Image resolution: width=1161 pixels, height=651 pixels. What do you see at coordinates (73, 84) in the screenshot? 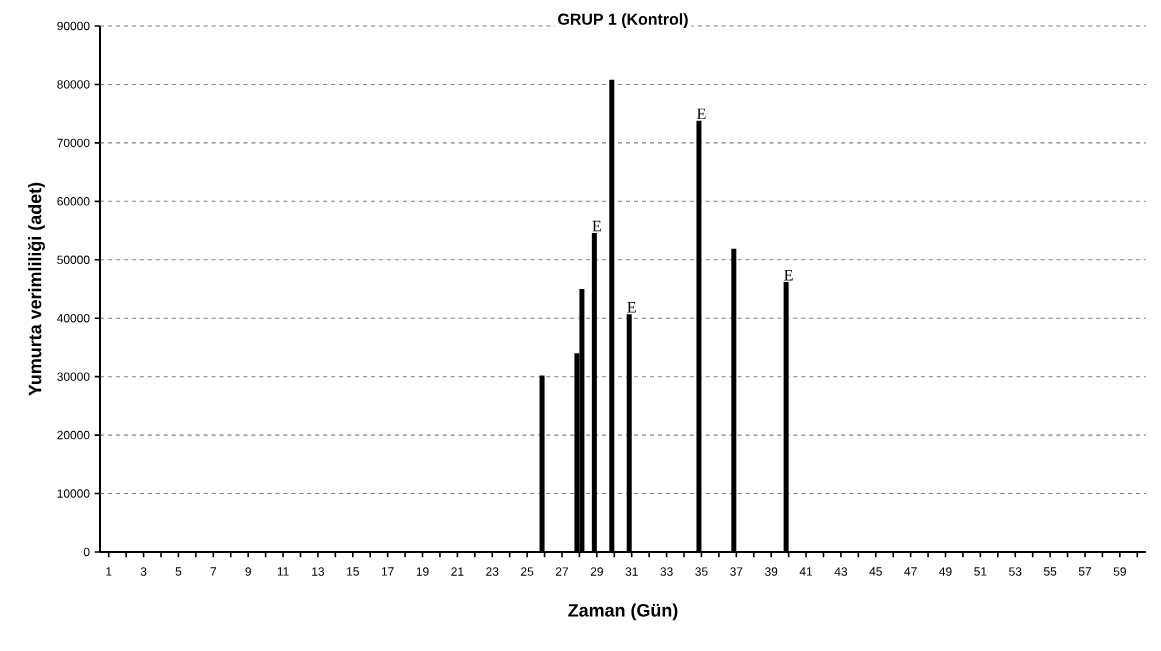
I see `y-tick-label: 80000` at bounding box center [73, 84].